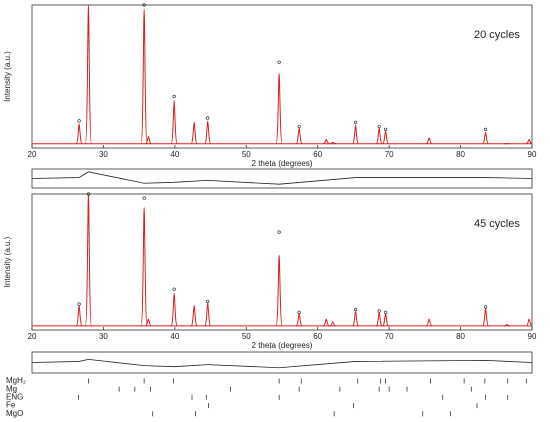 This screenshot has width=550, height=422. Describe the element at coordinates (11, 388) in the screenshot. I see `phase-label: Mg` at that location.